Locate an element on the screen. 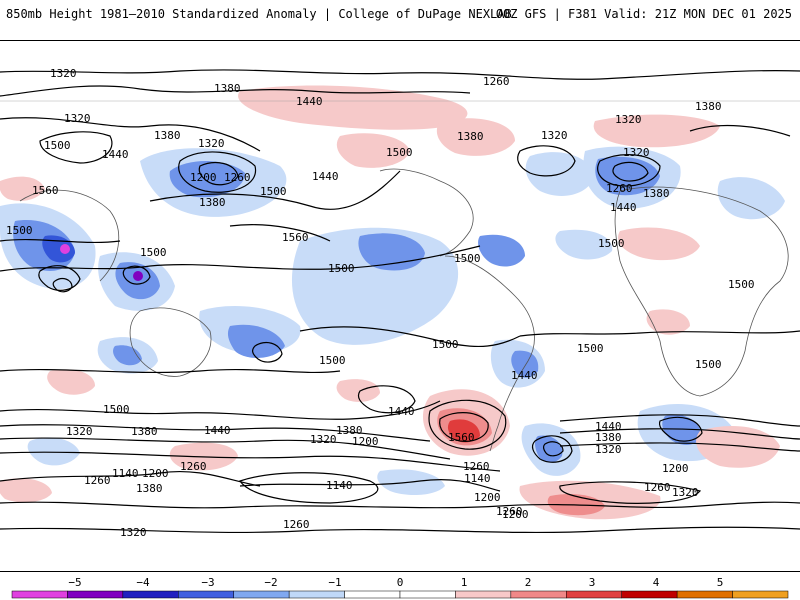 The height and width of the screenshot is (600, 800). contour-1320-kamchatka: 1320 is located at coordinates (211, 143).